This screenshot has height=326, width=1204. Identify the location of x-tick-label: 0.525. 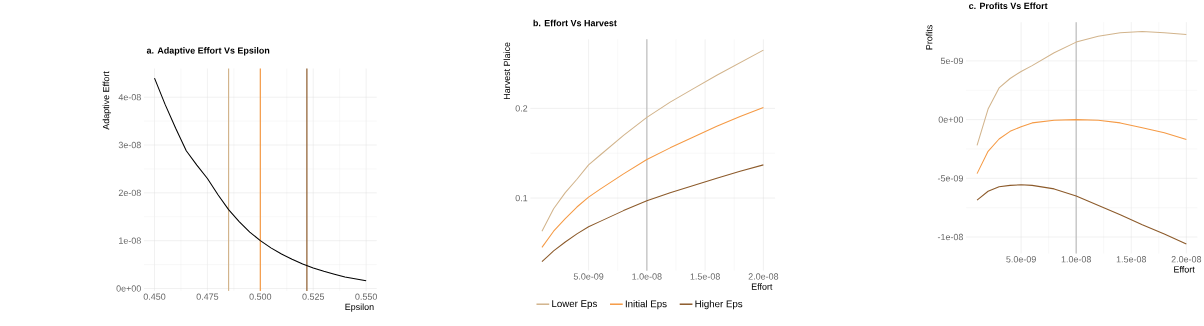
(313, 296).